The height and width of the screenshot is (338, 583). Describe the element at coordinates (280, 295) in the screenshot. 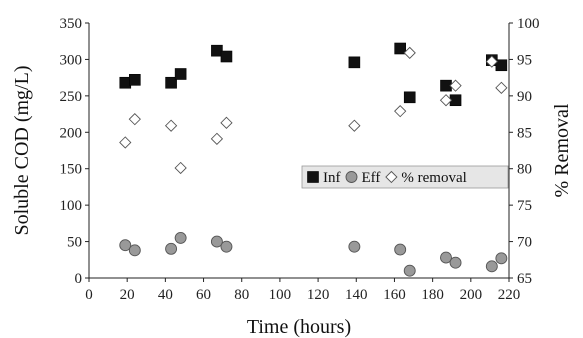

I see `x-tick-label: 100` at that location.